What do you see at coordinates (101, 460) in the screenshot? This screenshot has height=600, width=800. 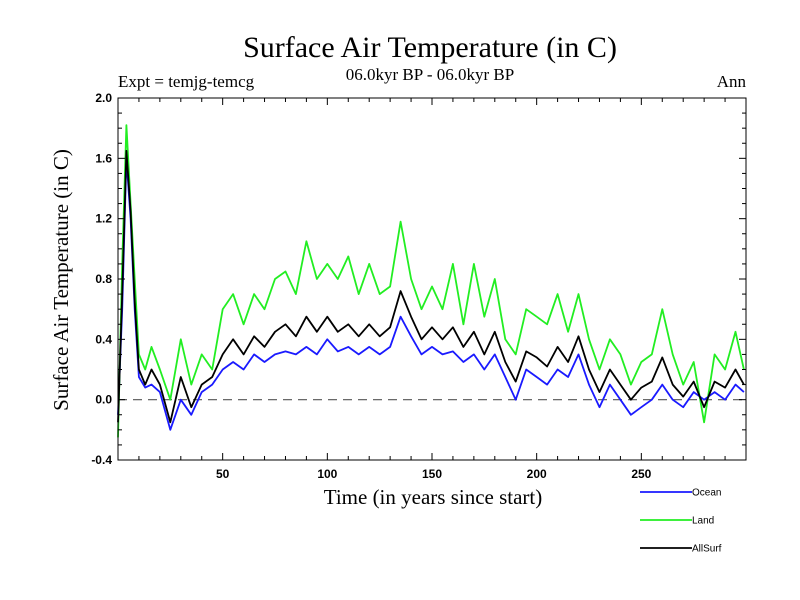 I see `y-tick-label: -0.4` at bounding box center [101, 460].